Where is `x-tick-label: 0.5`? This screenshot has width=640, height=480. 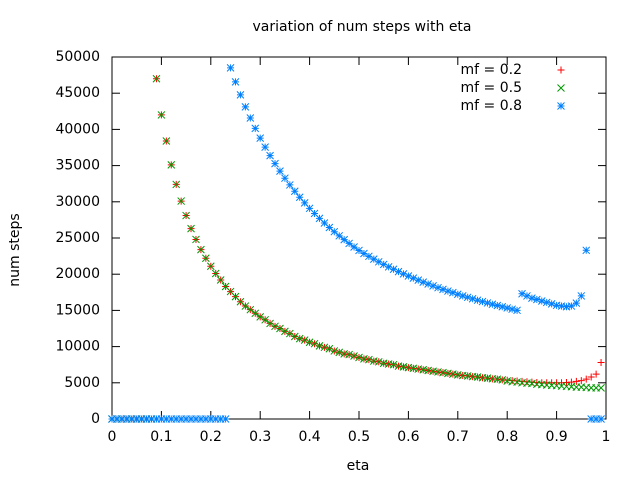 x-tick-label: 0.5 is located at coordinates (359, 437).